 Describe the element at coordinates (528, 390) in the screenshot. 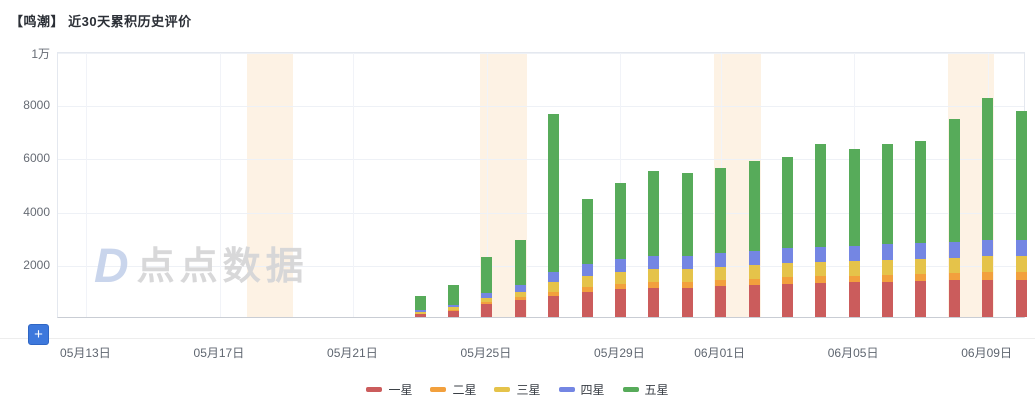

I see `legend-label: 三星` at that location.